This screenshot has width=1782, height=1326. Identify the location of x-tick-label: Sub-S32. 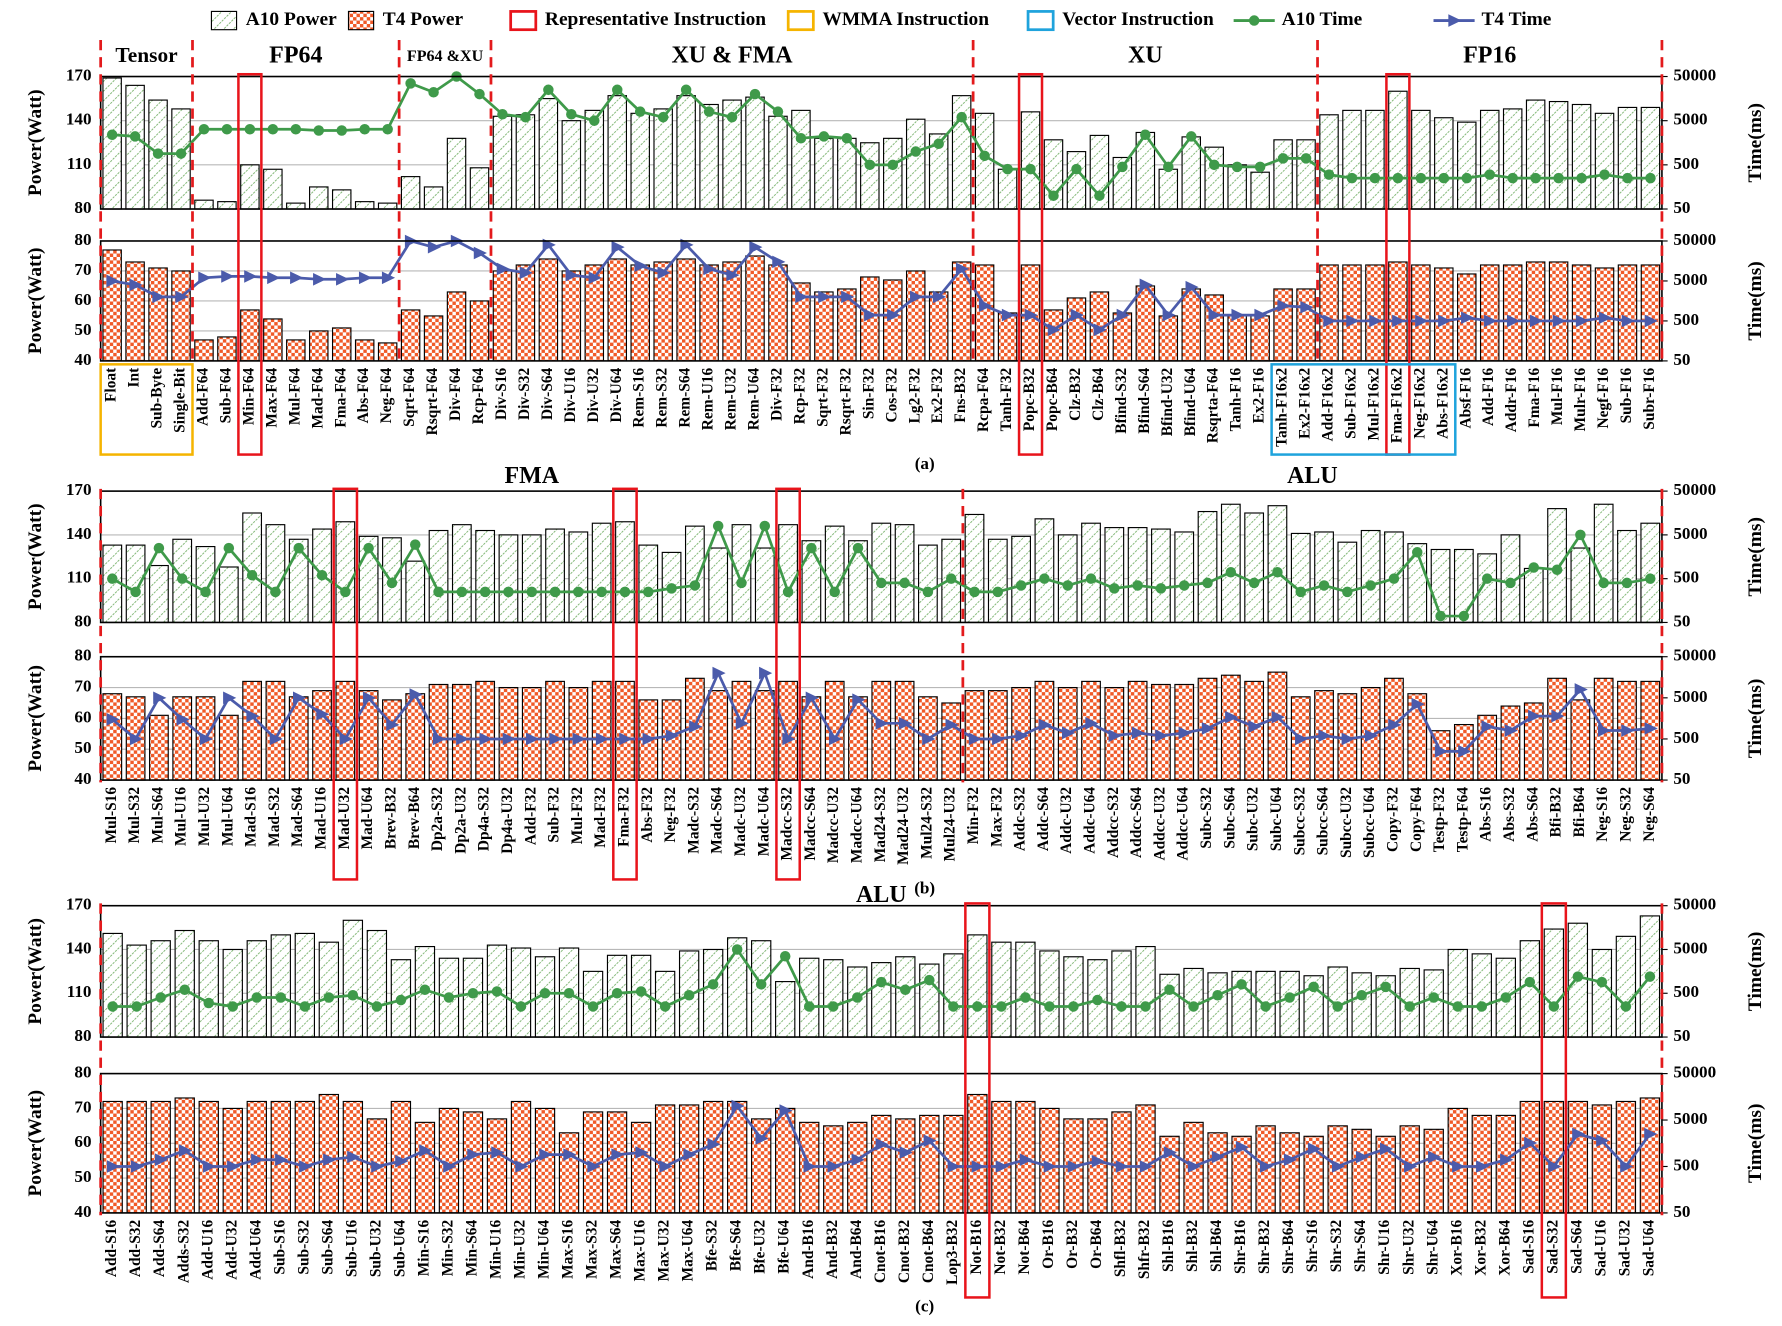
(303, 1246).